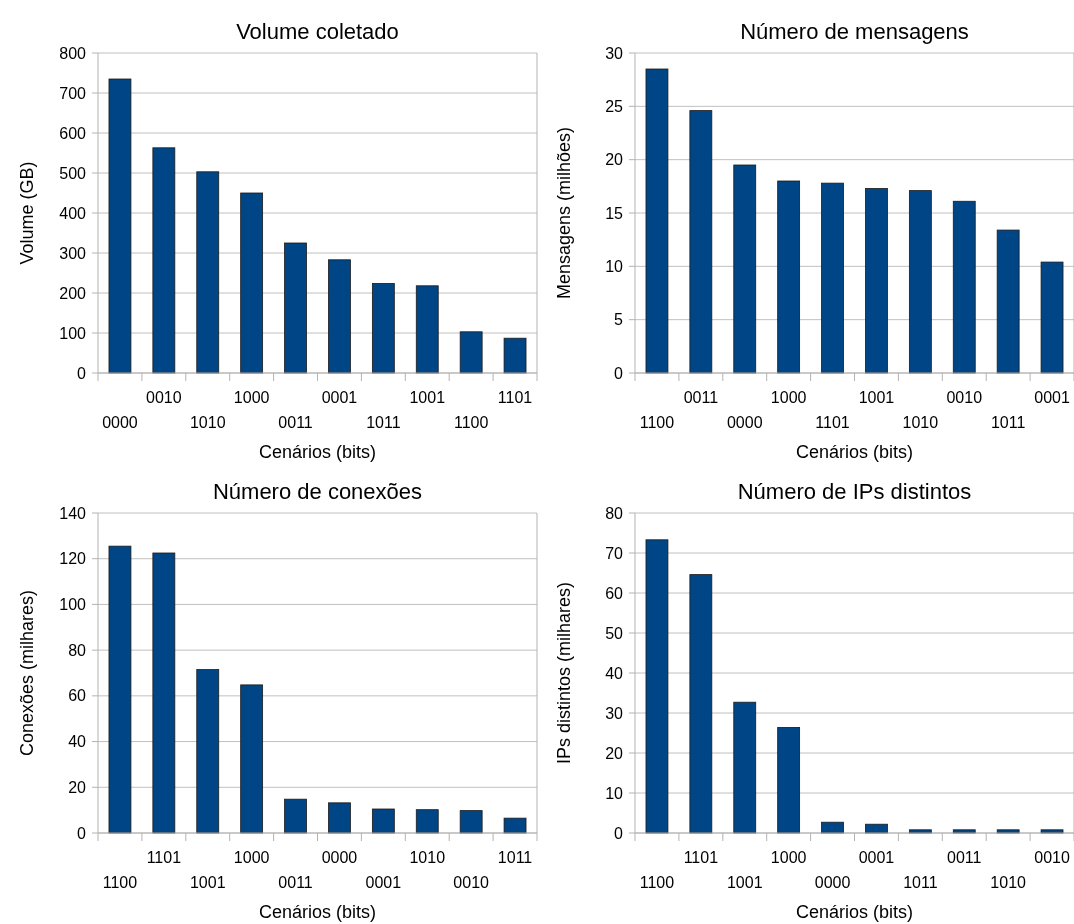 This screenshot has height=924, width=1074. What do you see at coordinates (317, 31) in the screenshot?
I see `chart-title: Volume coletado` at bounding box center [317, 31].